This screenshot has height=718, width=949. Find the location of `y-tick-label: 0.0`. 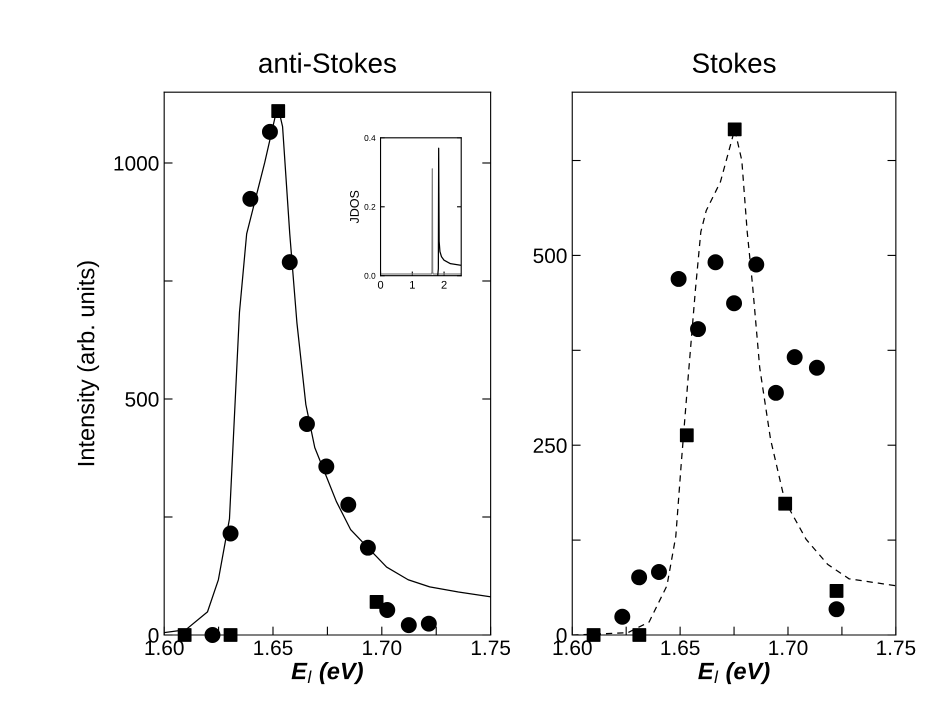

y-tick-label: 0.0 is located at coordinates (370, 275).